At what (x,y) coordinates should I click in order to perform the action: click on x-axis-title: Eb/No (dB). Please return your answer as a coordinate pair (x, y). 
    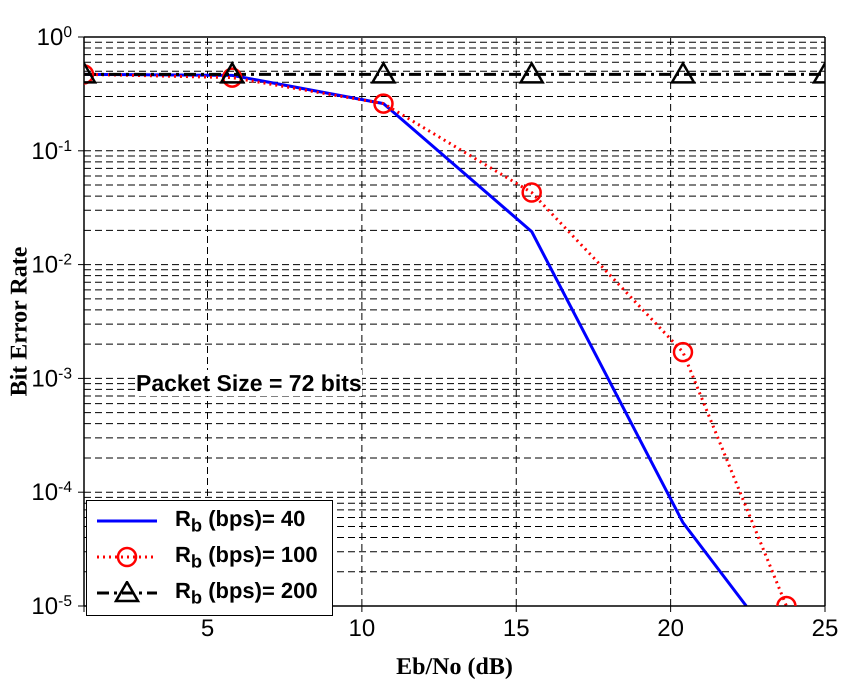
    Looking at the image, I should click on (454, 667).